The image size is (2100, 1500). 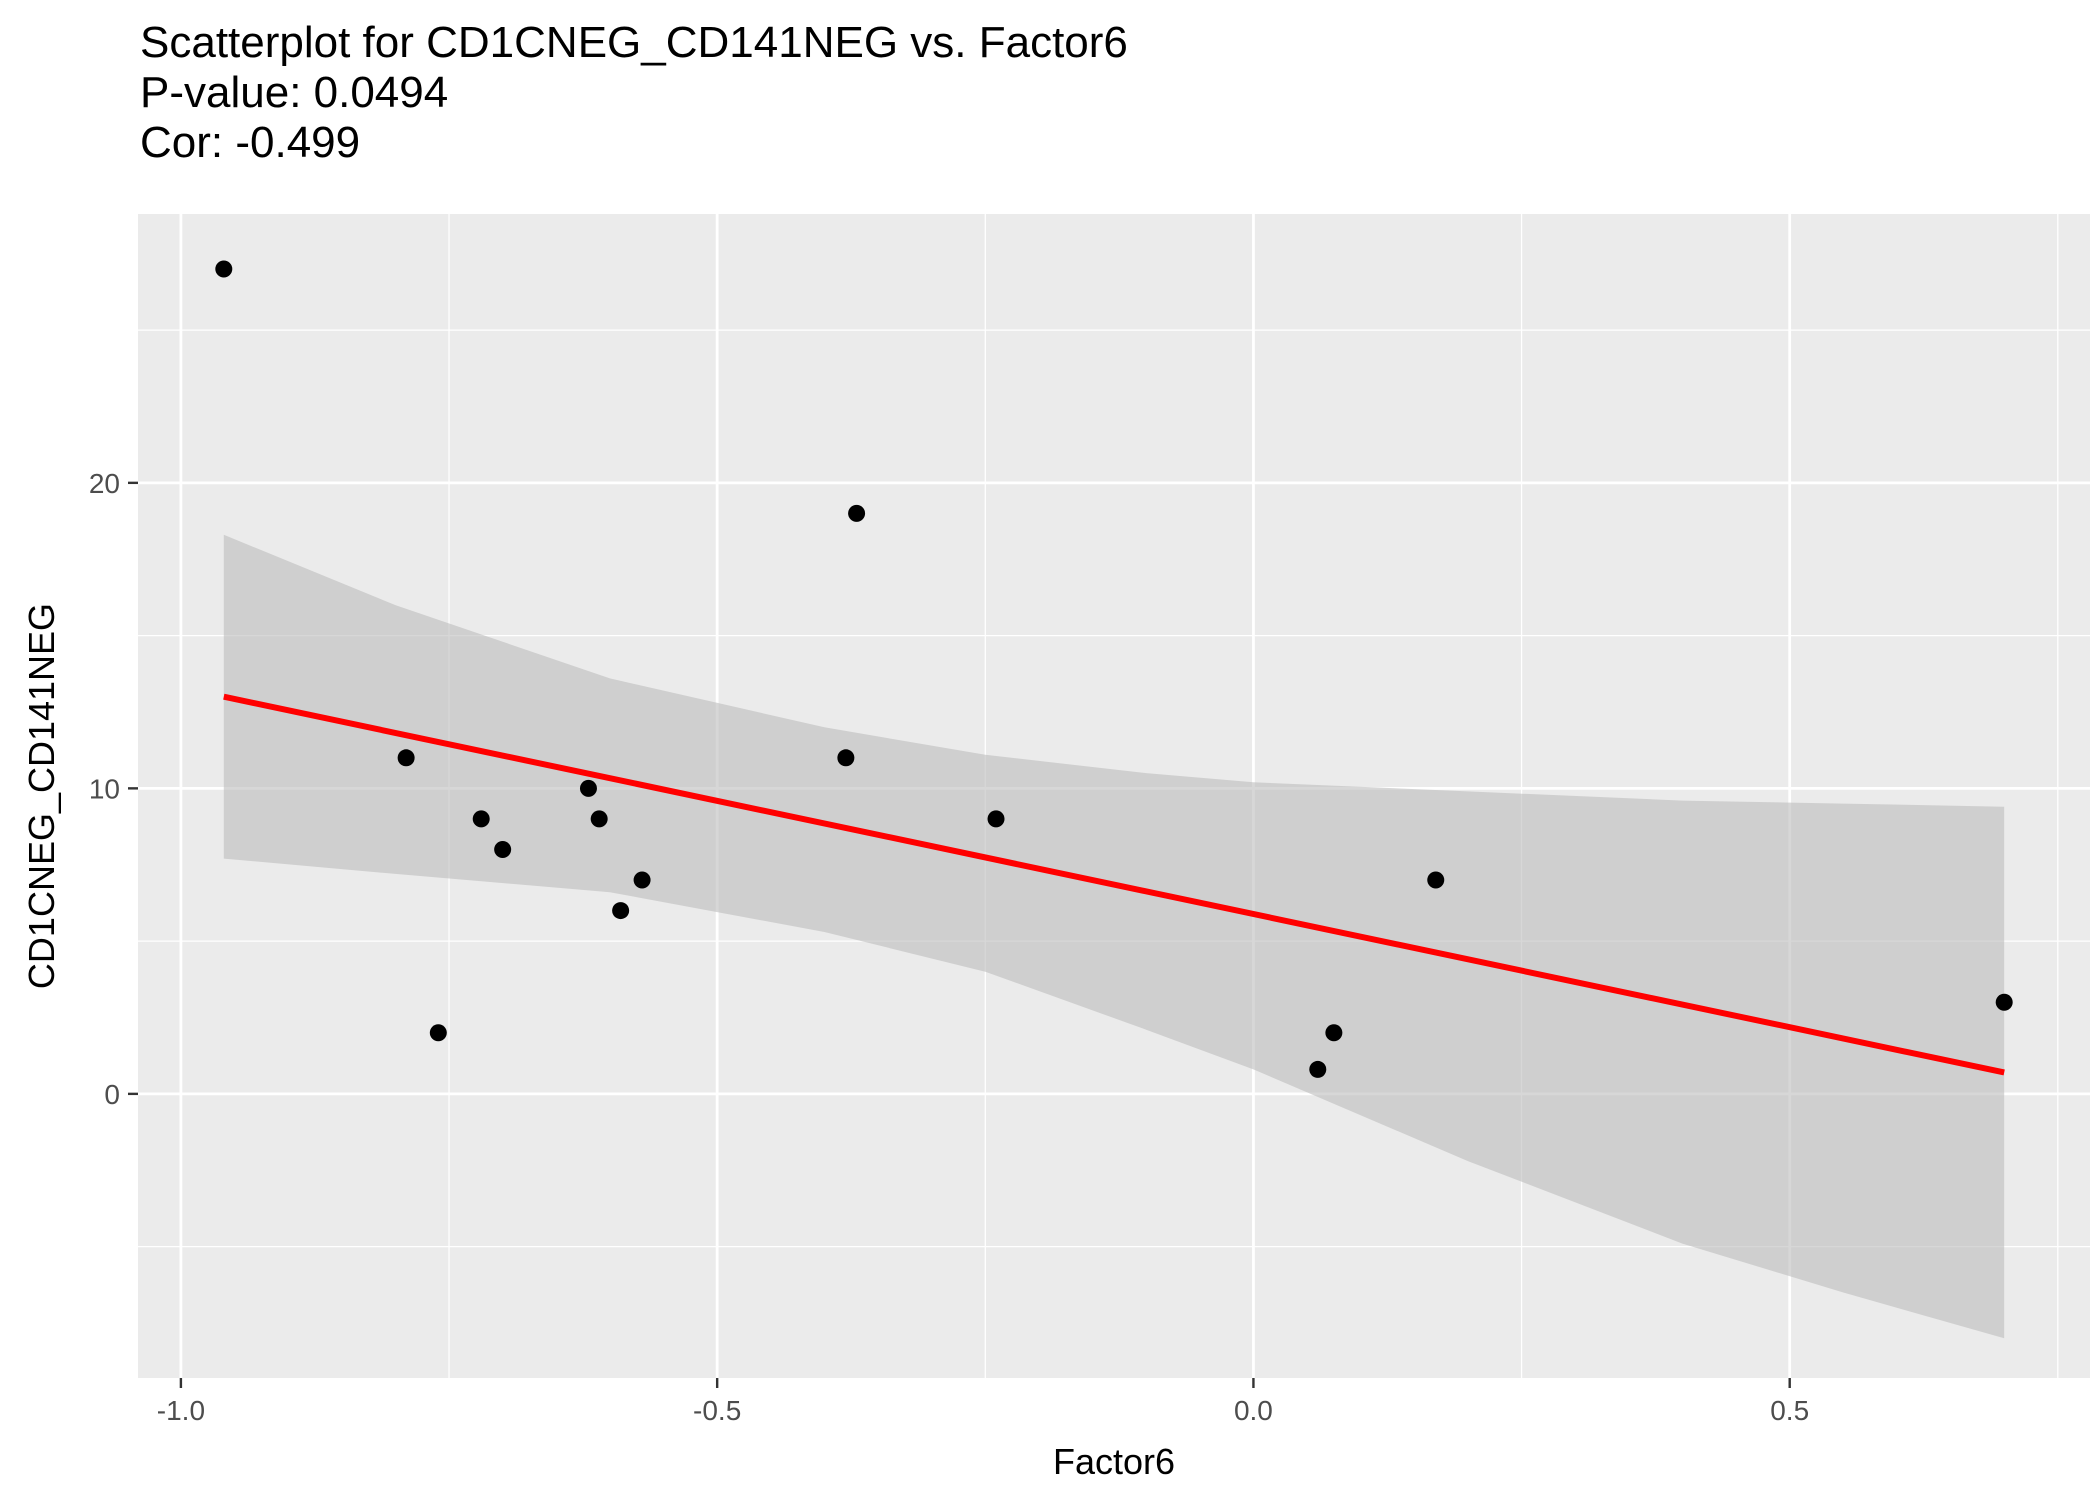 I want to click on x-tick-label: -0.5, so click(x=717, y=1410).